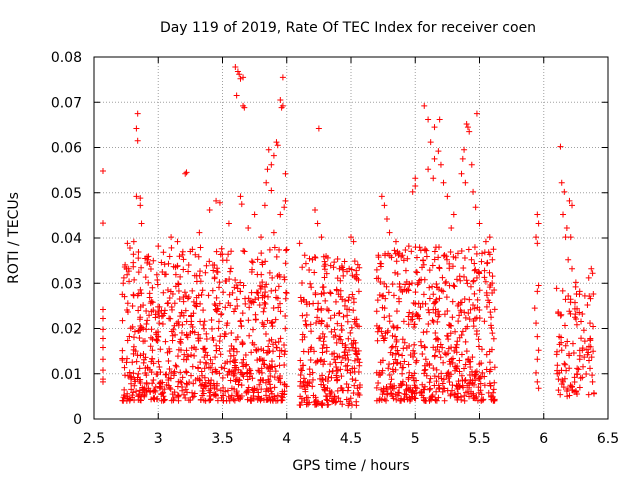 The height and width of the screenshot is (480, 640). What do you see at coordinates (351, 439) in the screenshot?
I see `x-tick-labels: 2.5 3 3.5 4 4.5 5 5.5 6 6.5` at bounding box center [351, 439].